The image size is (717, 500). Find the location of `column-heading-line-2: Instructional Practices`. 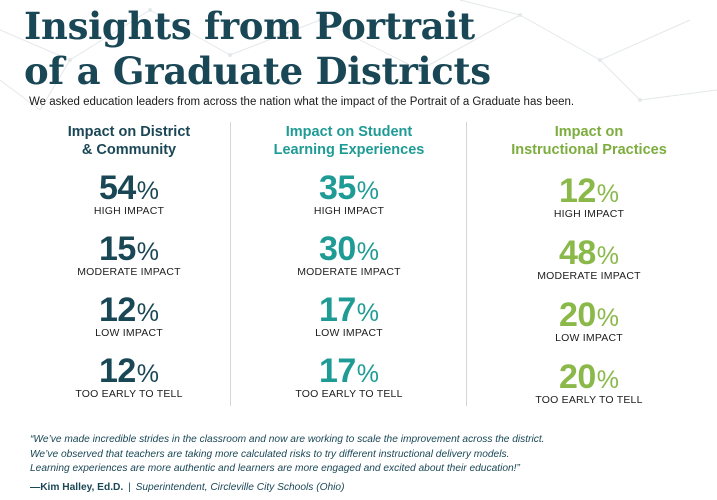

column-heading-line-2: Instructional Practices is located at coordinates (589, 149).